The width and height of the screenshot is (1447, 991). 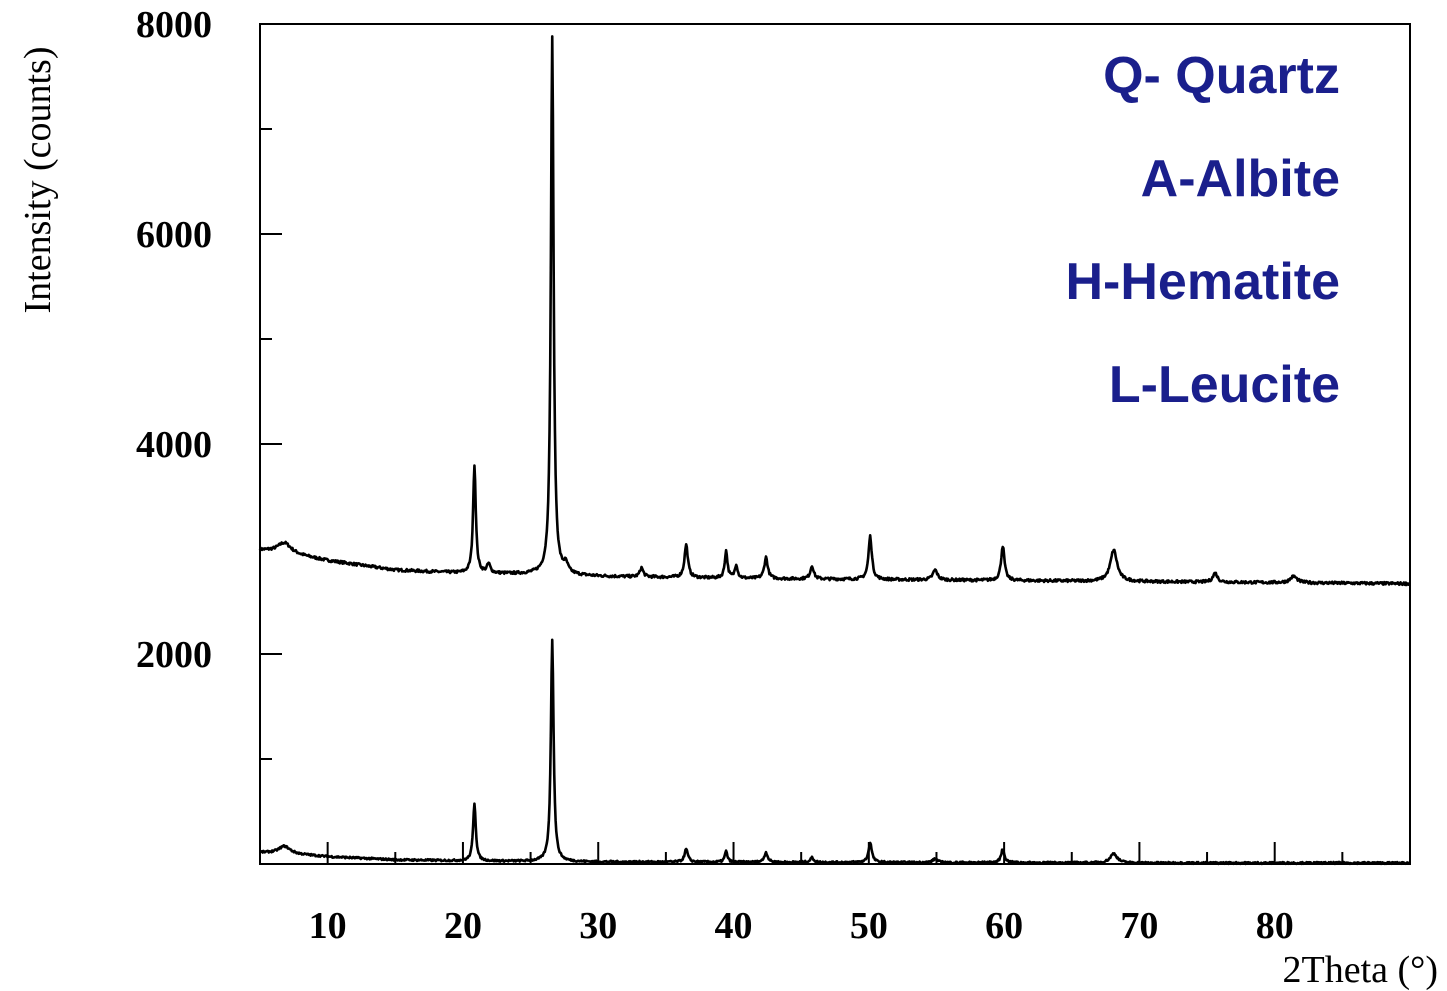 I want to click on phase-legend: Q- Quartz A-Albite H-Hematite L-Leucite, so click(x=1203, y=230).